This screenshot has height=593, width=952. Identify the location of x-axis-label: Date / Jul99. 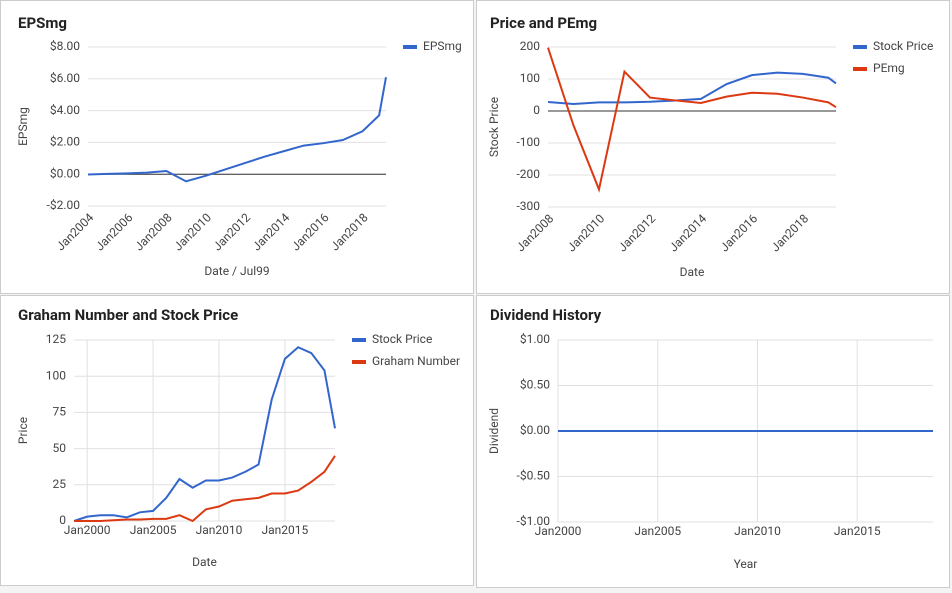
(236, 271).